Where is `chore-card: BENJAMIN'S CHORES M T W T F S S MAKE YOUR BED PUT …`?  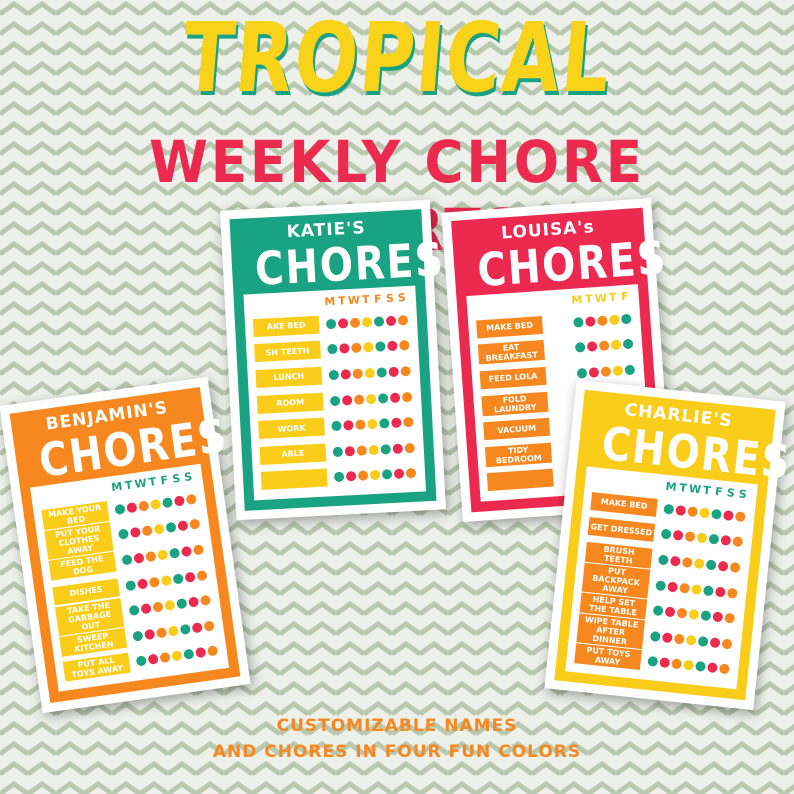
chore-card: BENJAMIN'S CHORES M T W T F S S MAKE YOUR BED PUT … is located at coordinates (125, 545).